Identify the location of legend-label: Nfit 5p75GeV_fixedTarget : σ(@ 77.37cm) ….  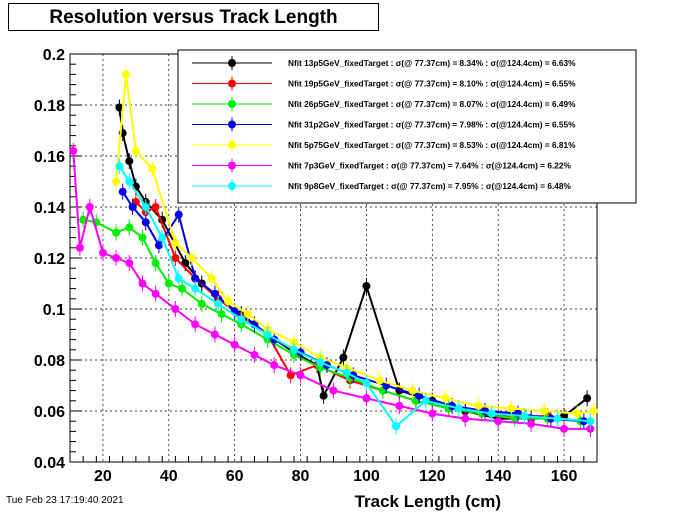
(432, 145).